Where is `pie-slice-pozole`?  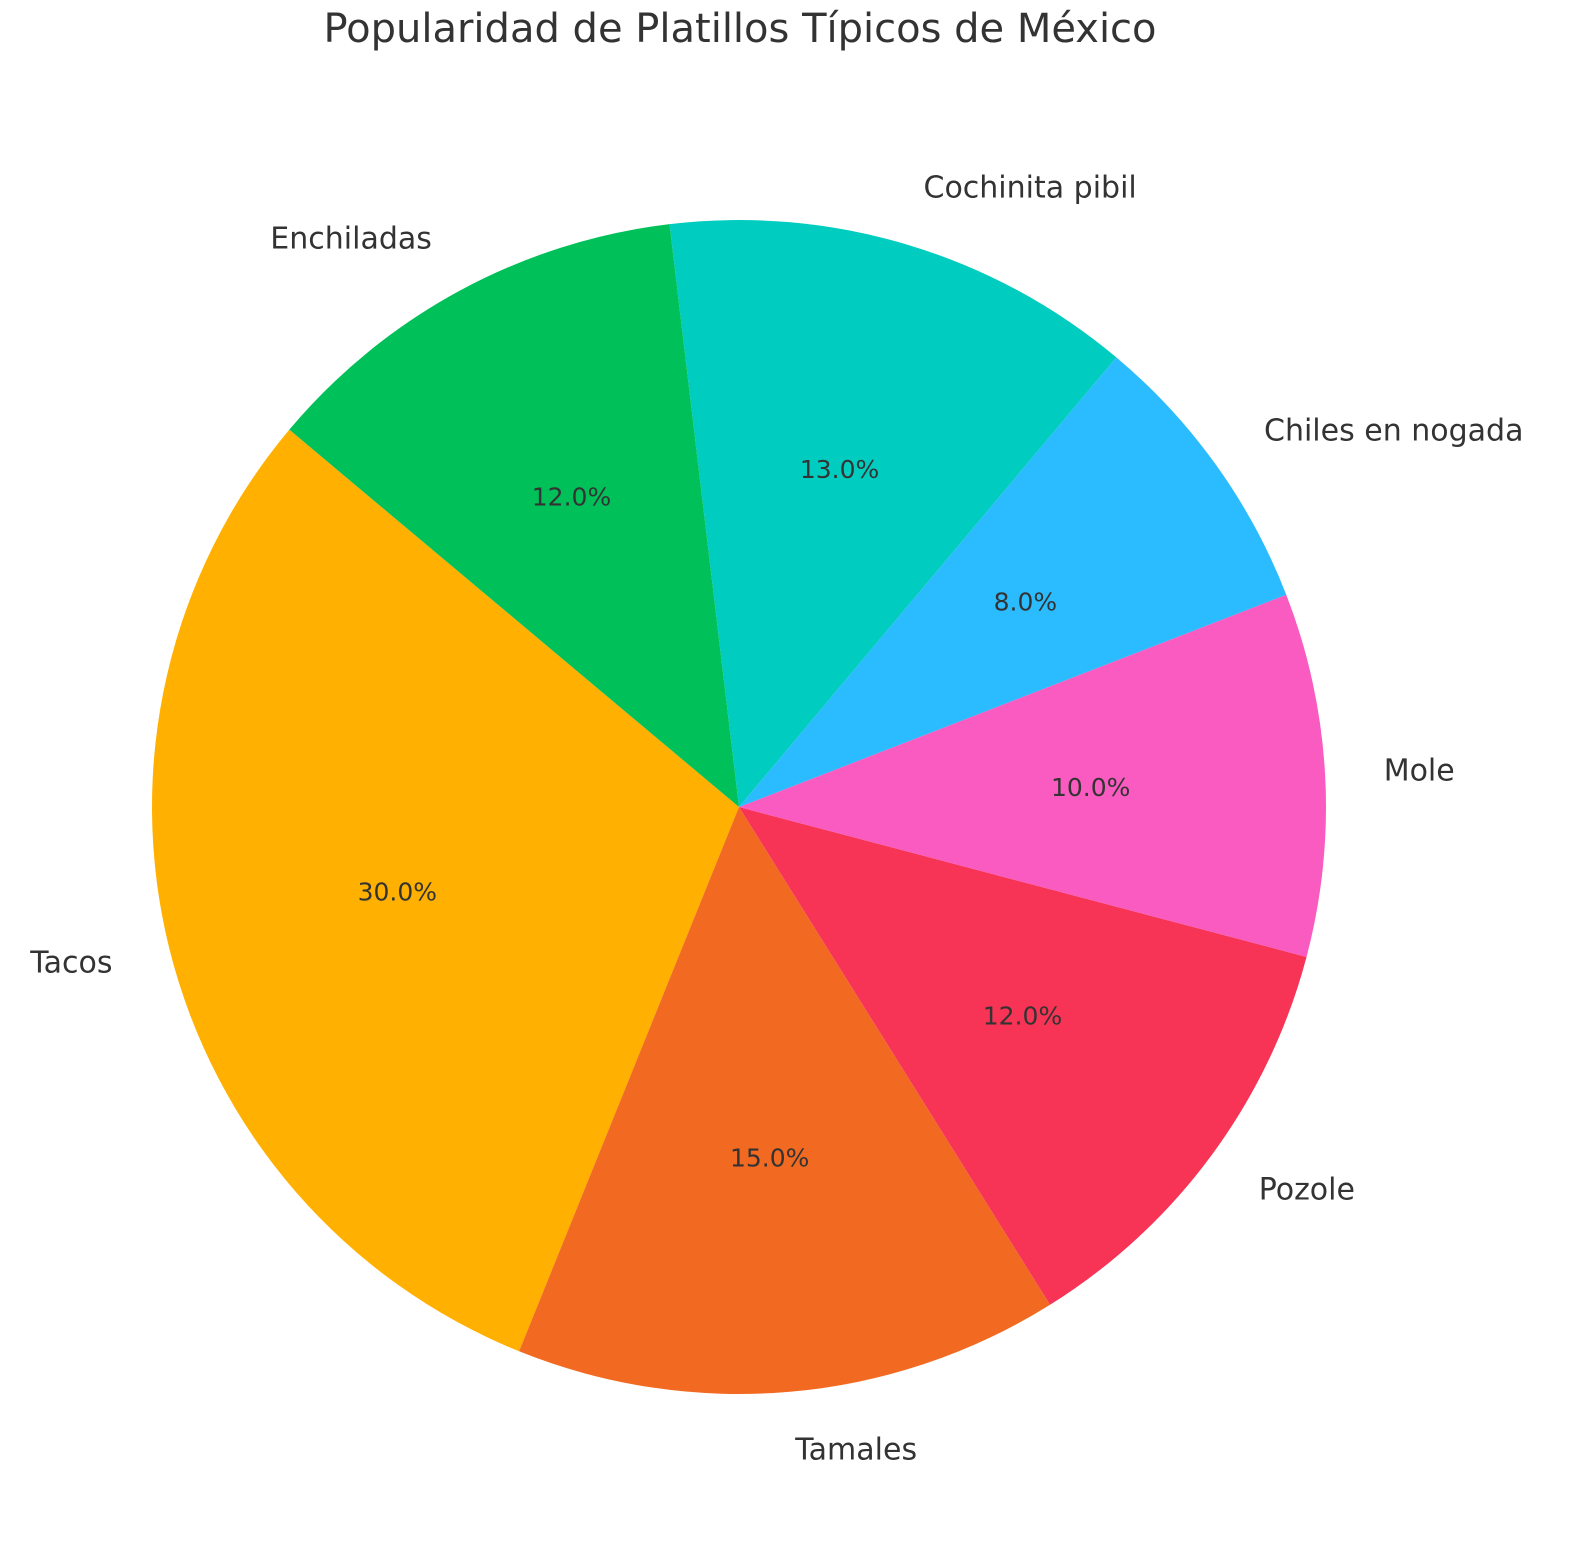 pie-slice-pozole is located at coordinates (1023, 1056).